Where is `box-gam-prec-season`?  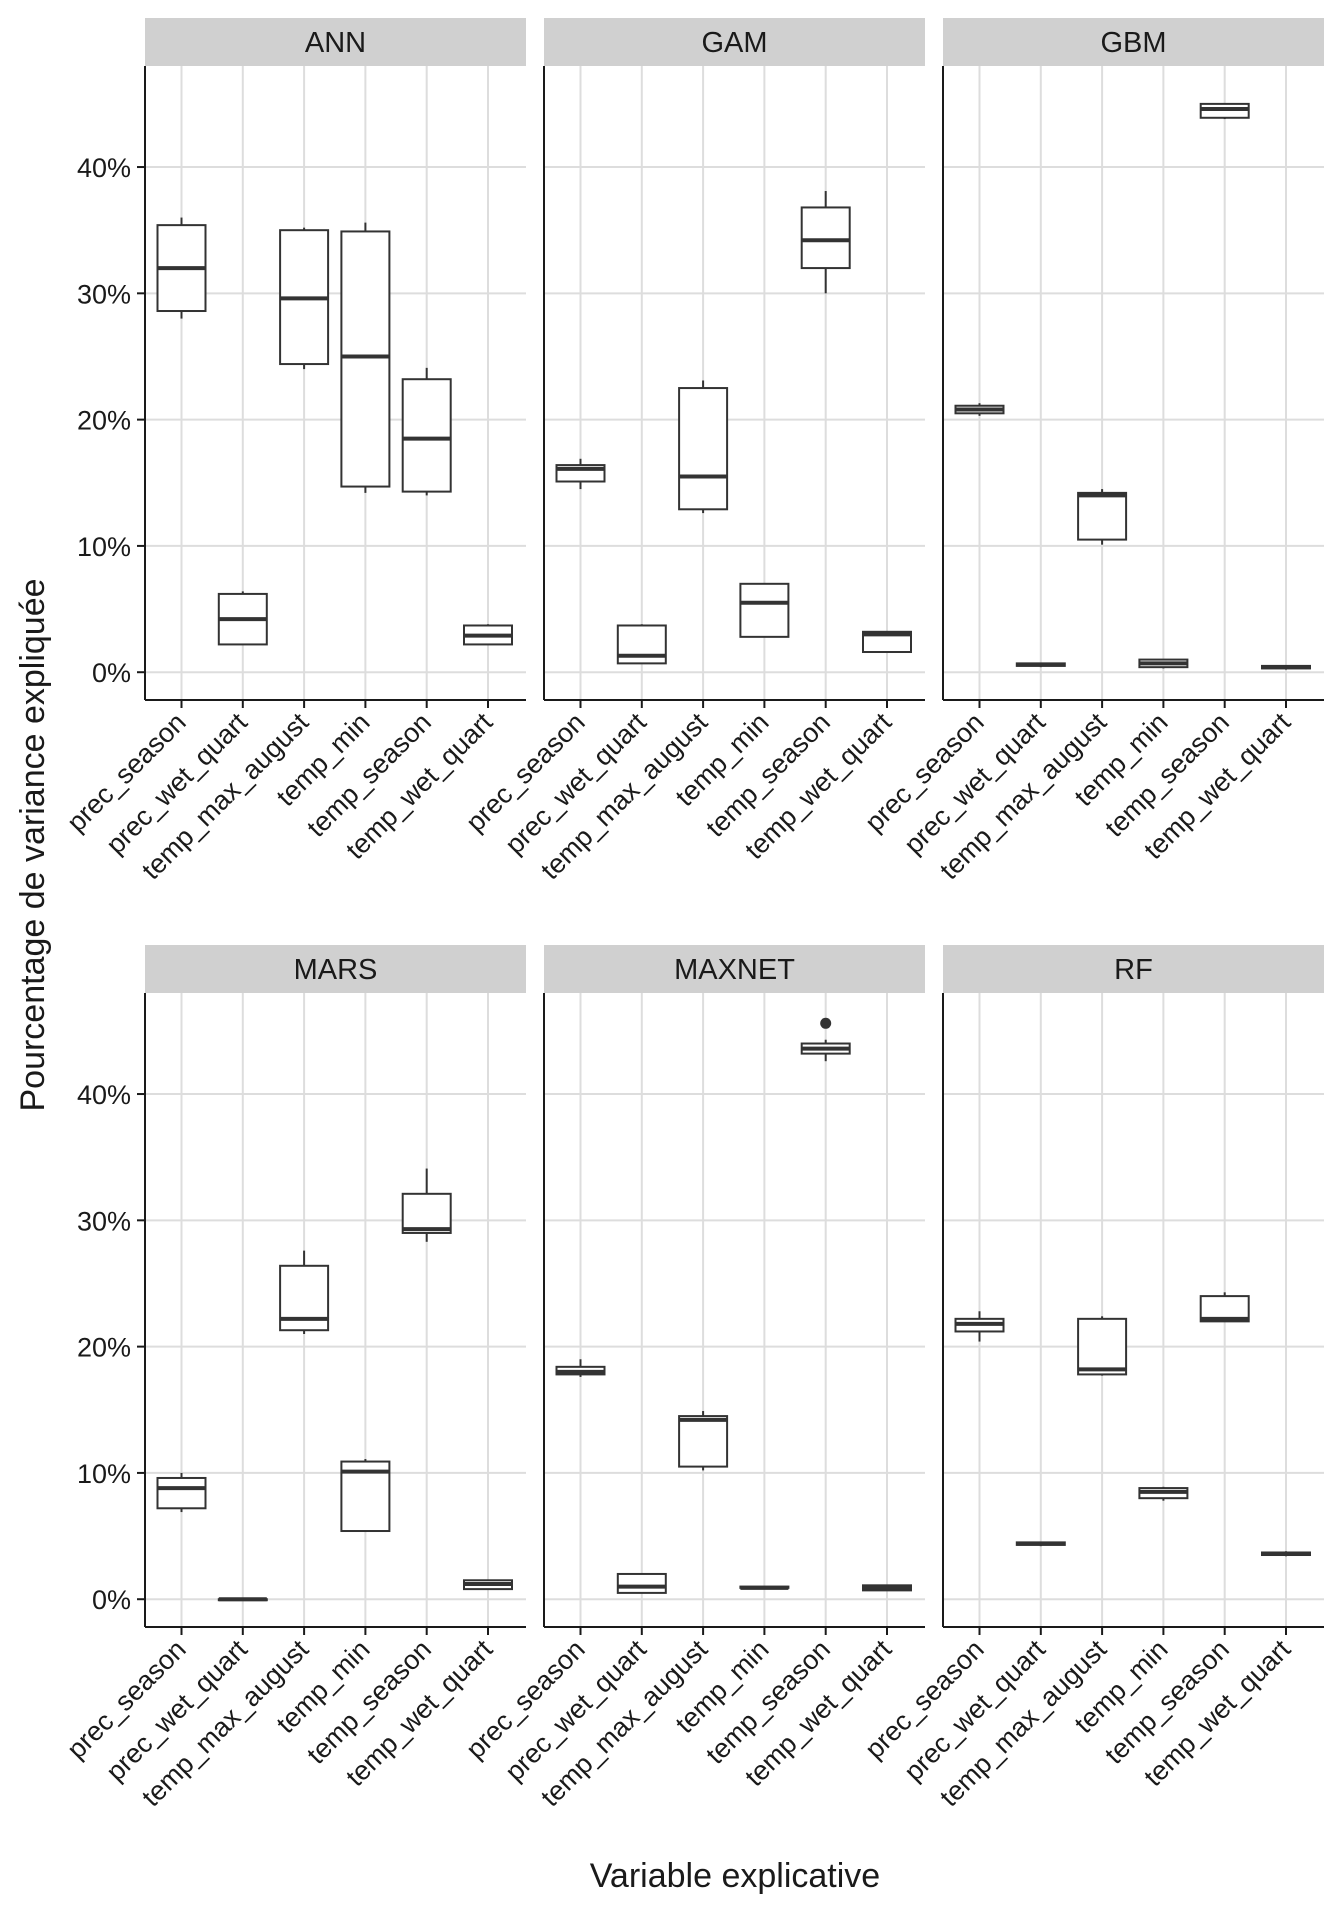 box-gam-prec-season is located at coordinates (580, 474).